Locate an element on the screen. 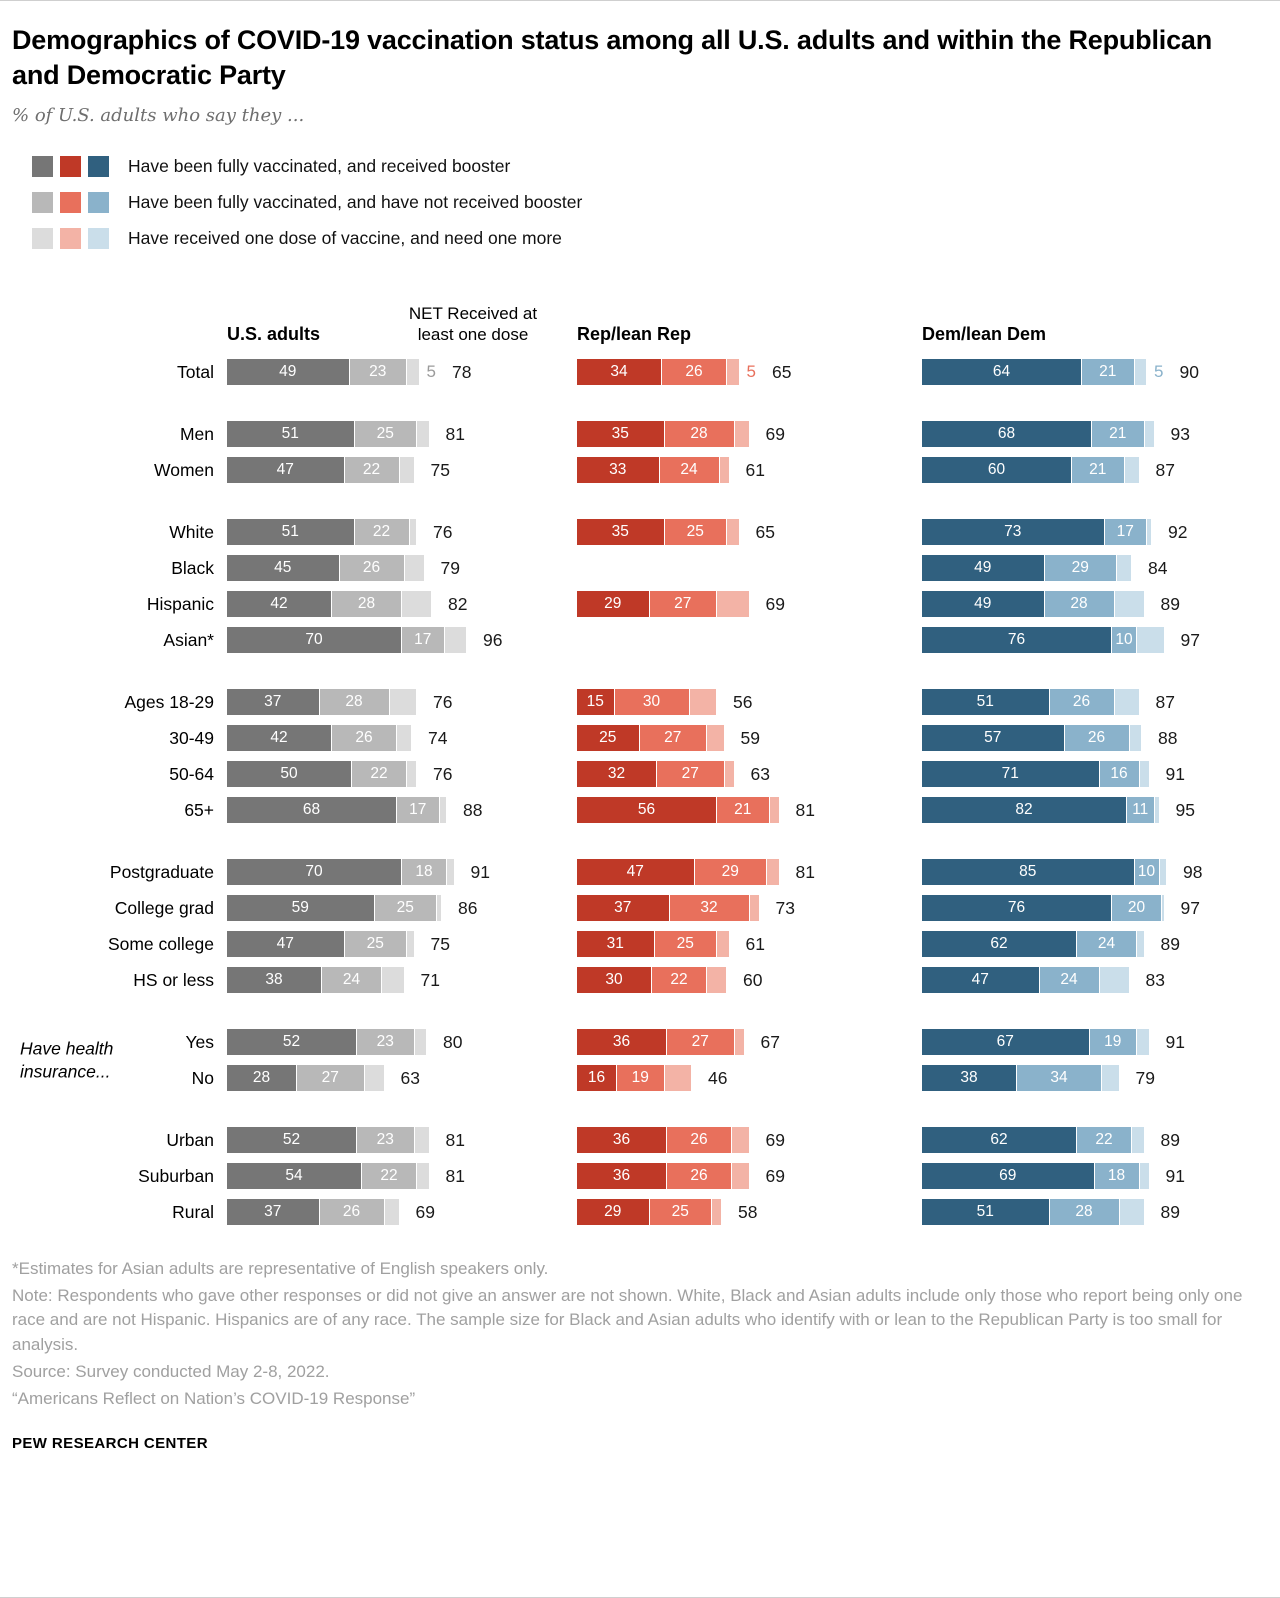 This screenshot has height=1598, width=1280. dem-bar-cell: 51 28 89 is located at coordinates (1094, 1212).